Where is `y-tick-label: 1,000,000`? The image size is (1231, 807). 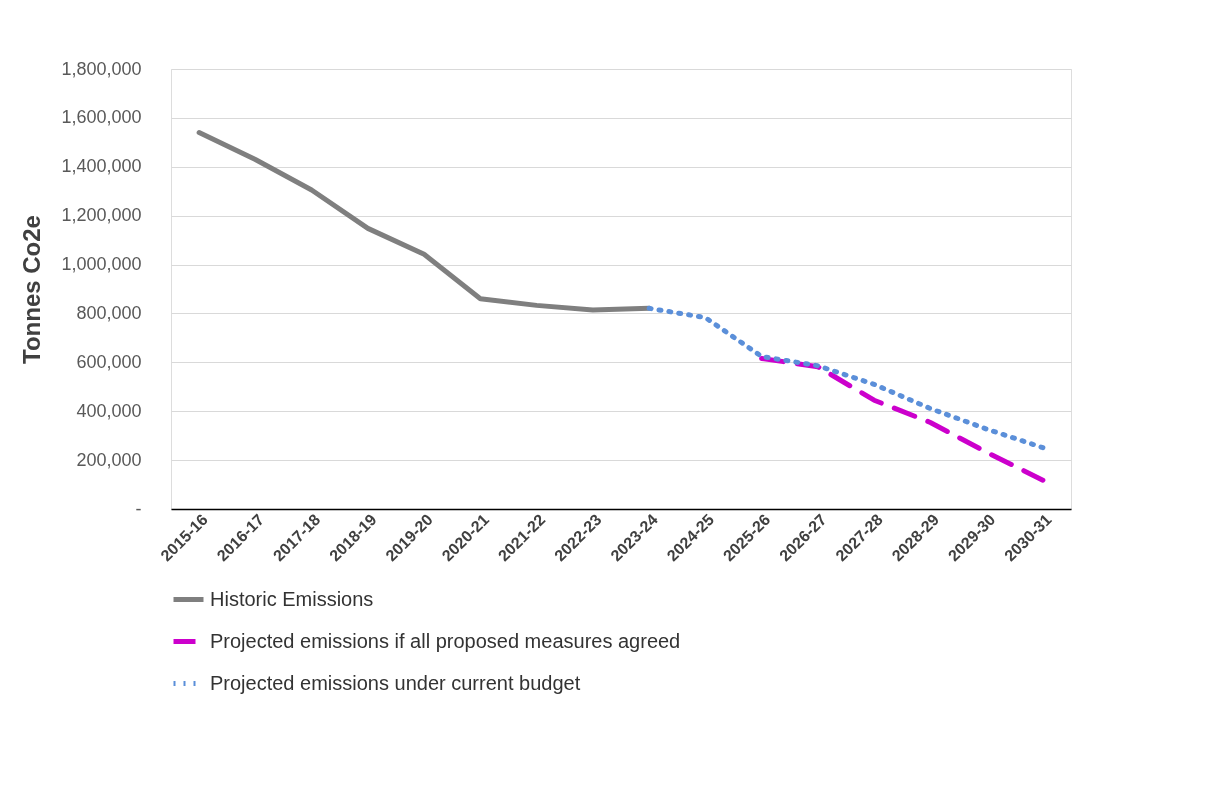 y-tick-label: 1,000,000 is located at coordinates (101, 264).